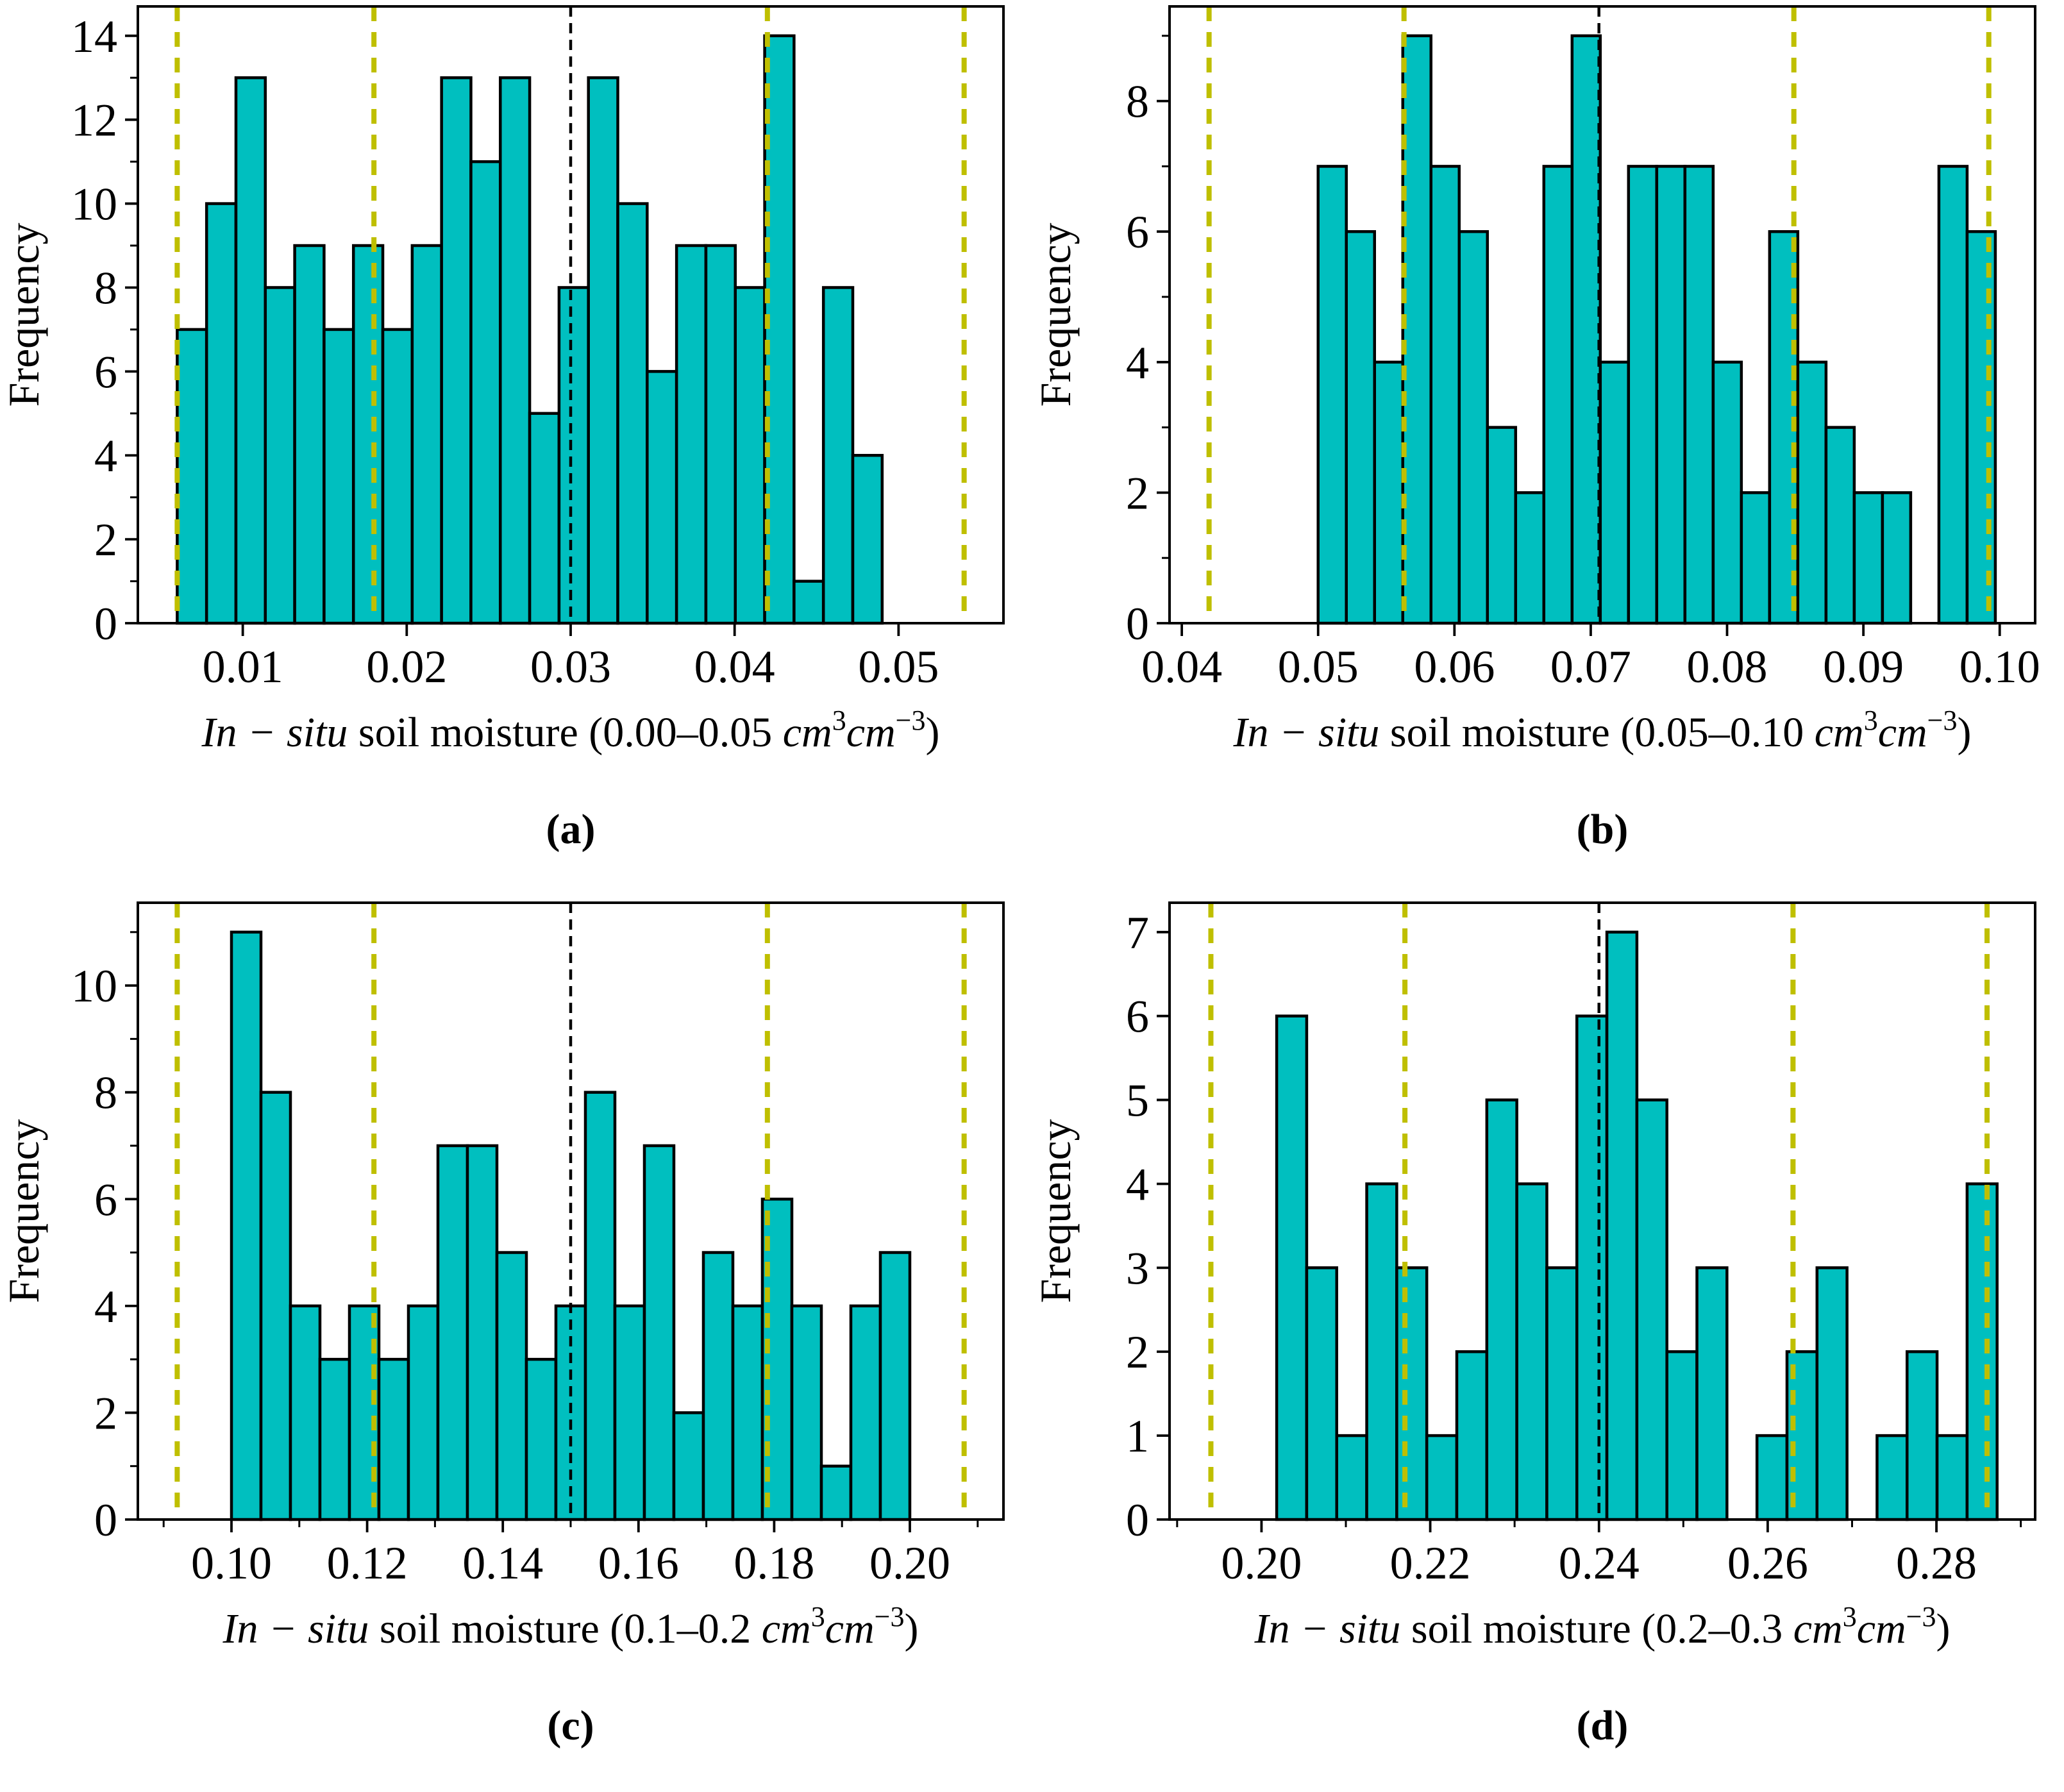 The image size is (2064, 1792). What do you see at coordinates (1999, 666) in the screenshot?
I see `x-tick-label: 0.10` at bounding box center [1999, 666].